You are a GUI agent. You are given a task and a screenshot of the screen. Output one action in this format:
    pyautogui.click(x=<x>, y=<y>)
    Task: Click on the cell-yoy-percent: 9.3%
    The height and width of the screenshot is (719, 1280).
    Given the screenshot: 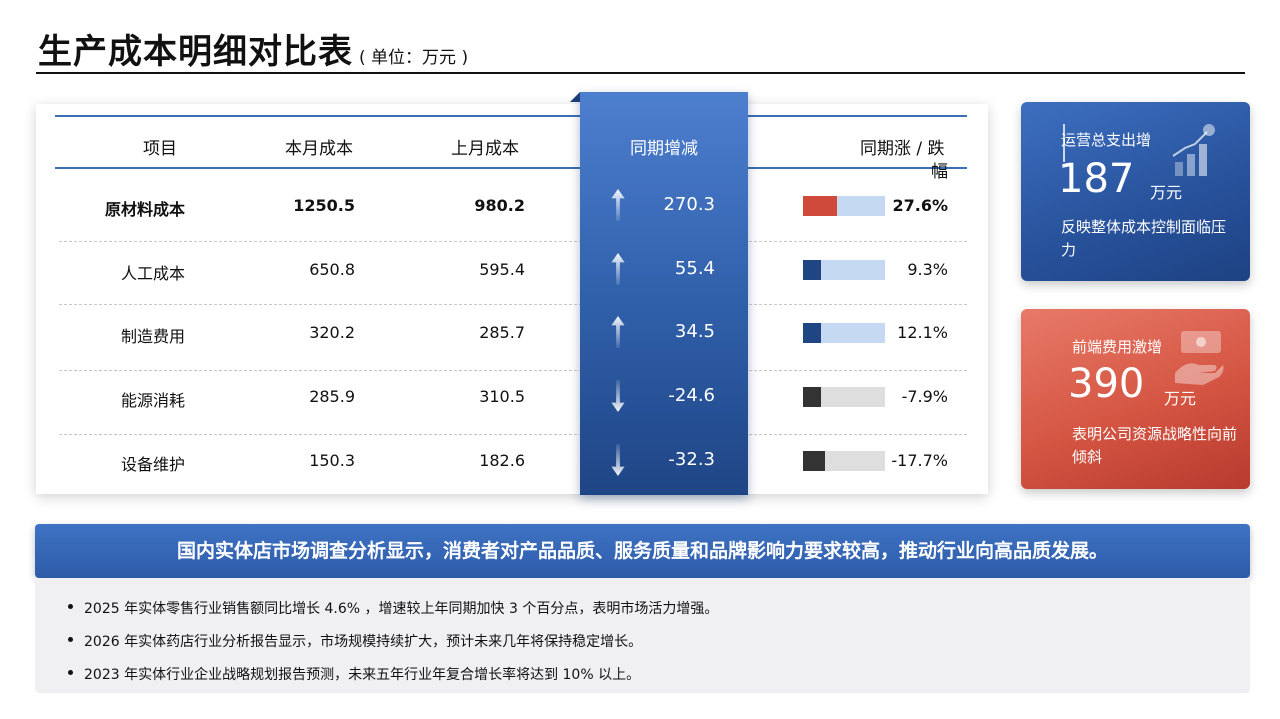 What is the action you would take?
    pyautogui.click(x=927, y=269)
    